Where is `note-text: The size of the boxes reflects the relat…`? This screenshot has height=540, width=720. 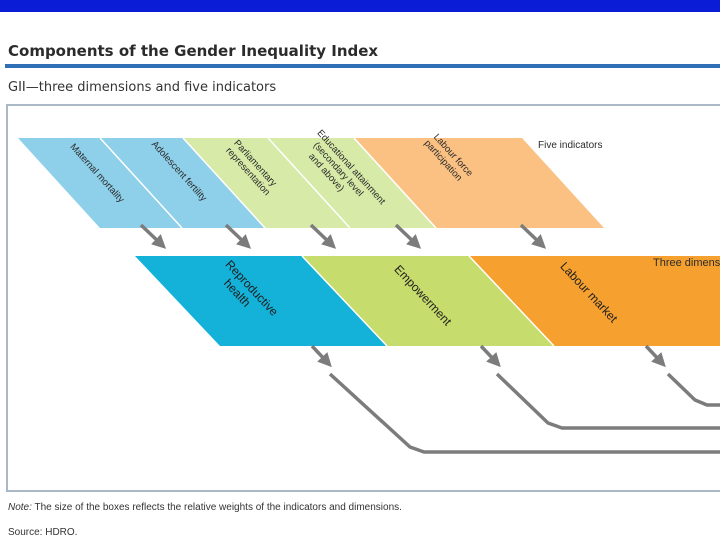
note-text: The size of the boxes reflects the relat… is located at coordinates (216, 507).